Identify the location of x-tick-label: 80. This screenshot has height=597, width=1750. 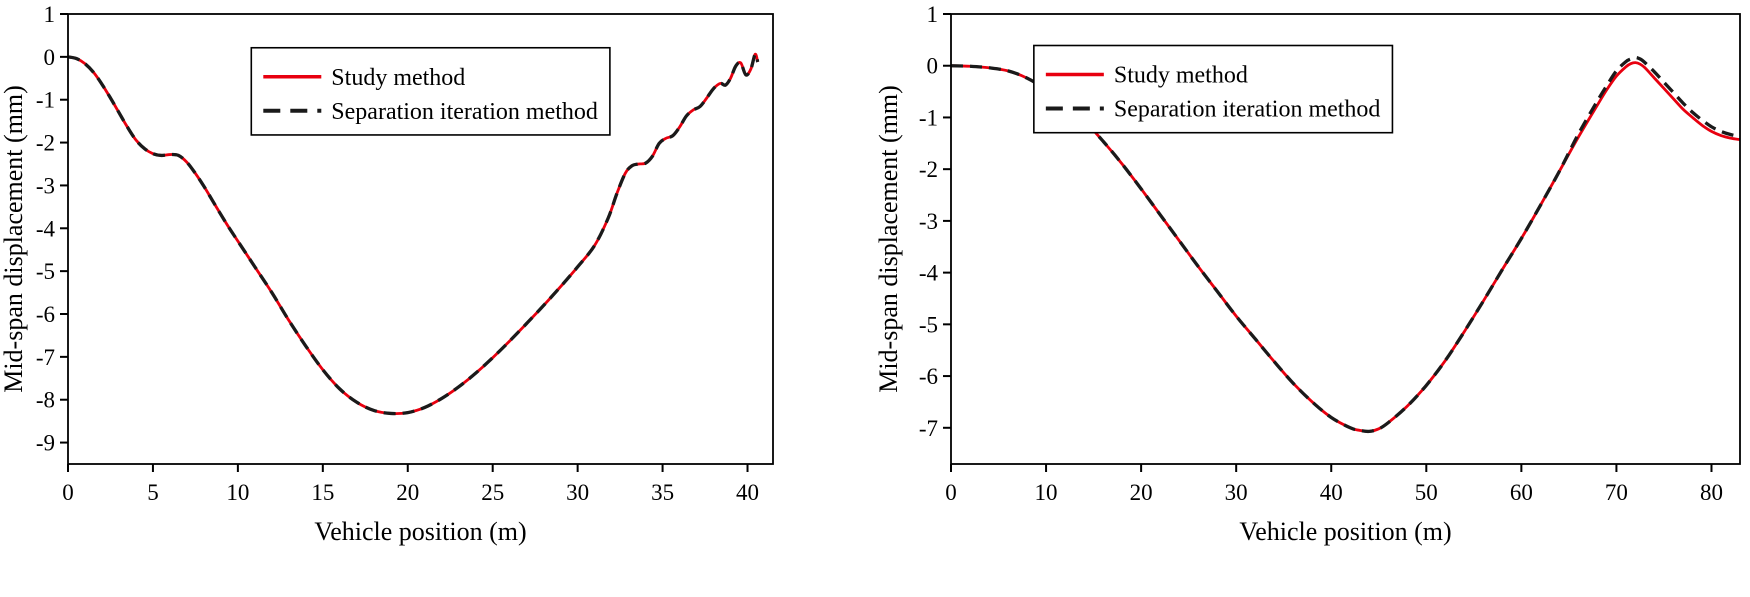
(1711, 492).